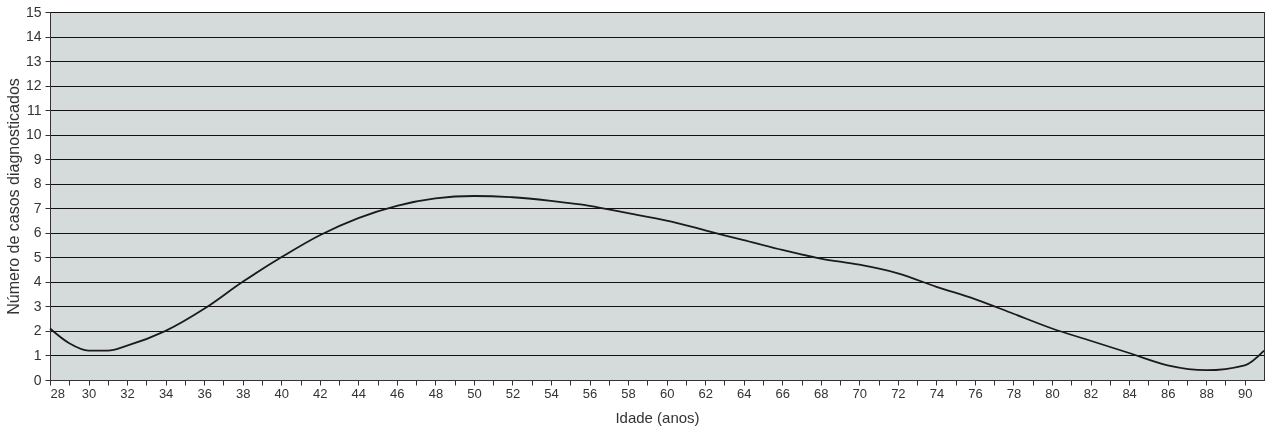  What do you see at coordinates (127, 393) in the screenshot?
I see `x-tick-label: 32` at bounding box center [127, 393].